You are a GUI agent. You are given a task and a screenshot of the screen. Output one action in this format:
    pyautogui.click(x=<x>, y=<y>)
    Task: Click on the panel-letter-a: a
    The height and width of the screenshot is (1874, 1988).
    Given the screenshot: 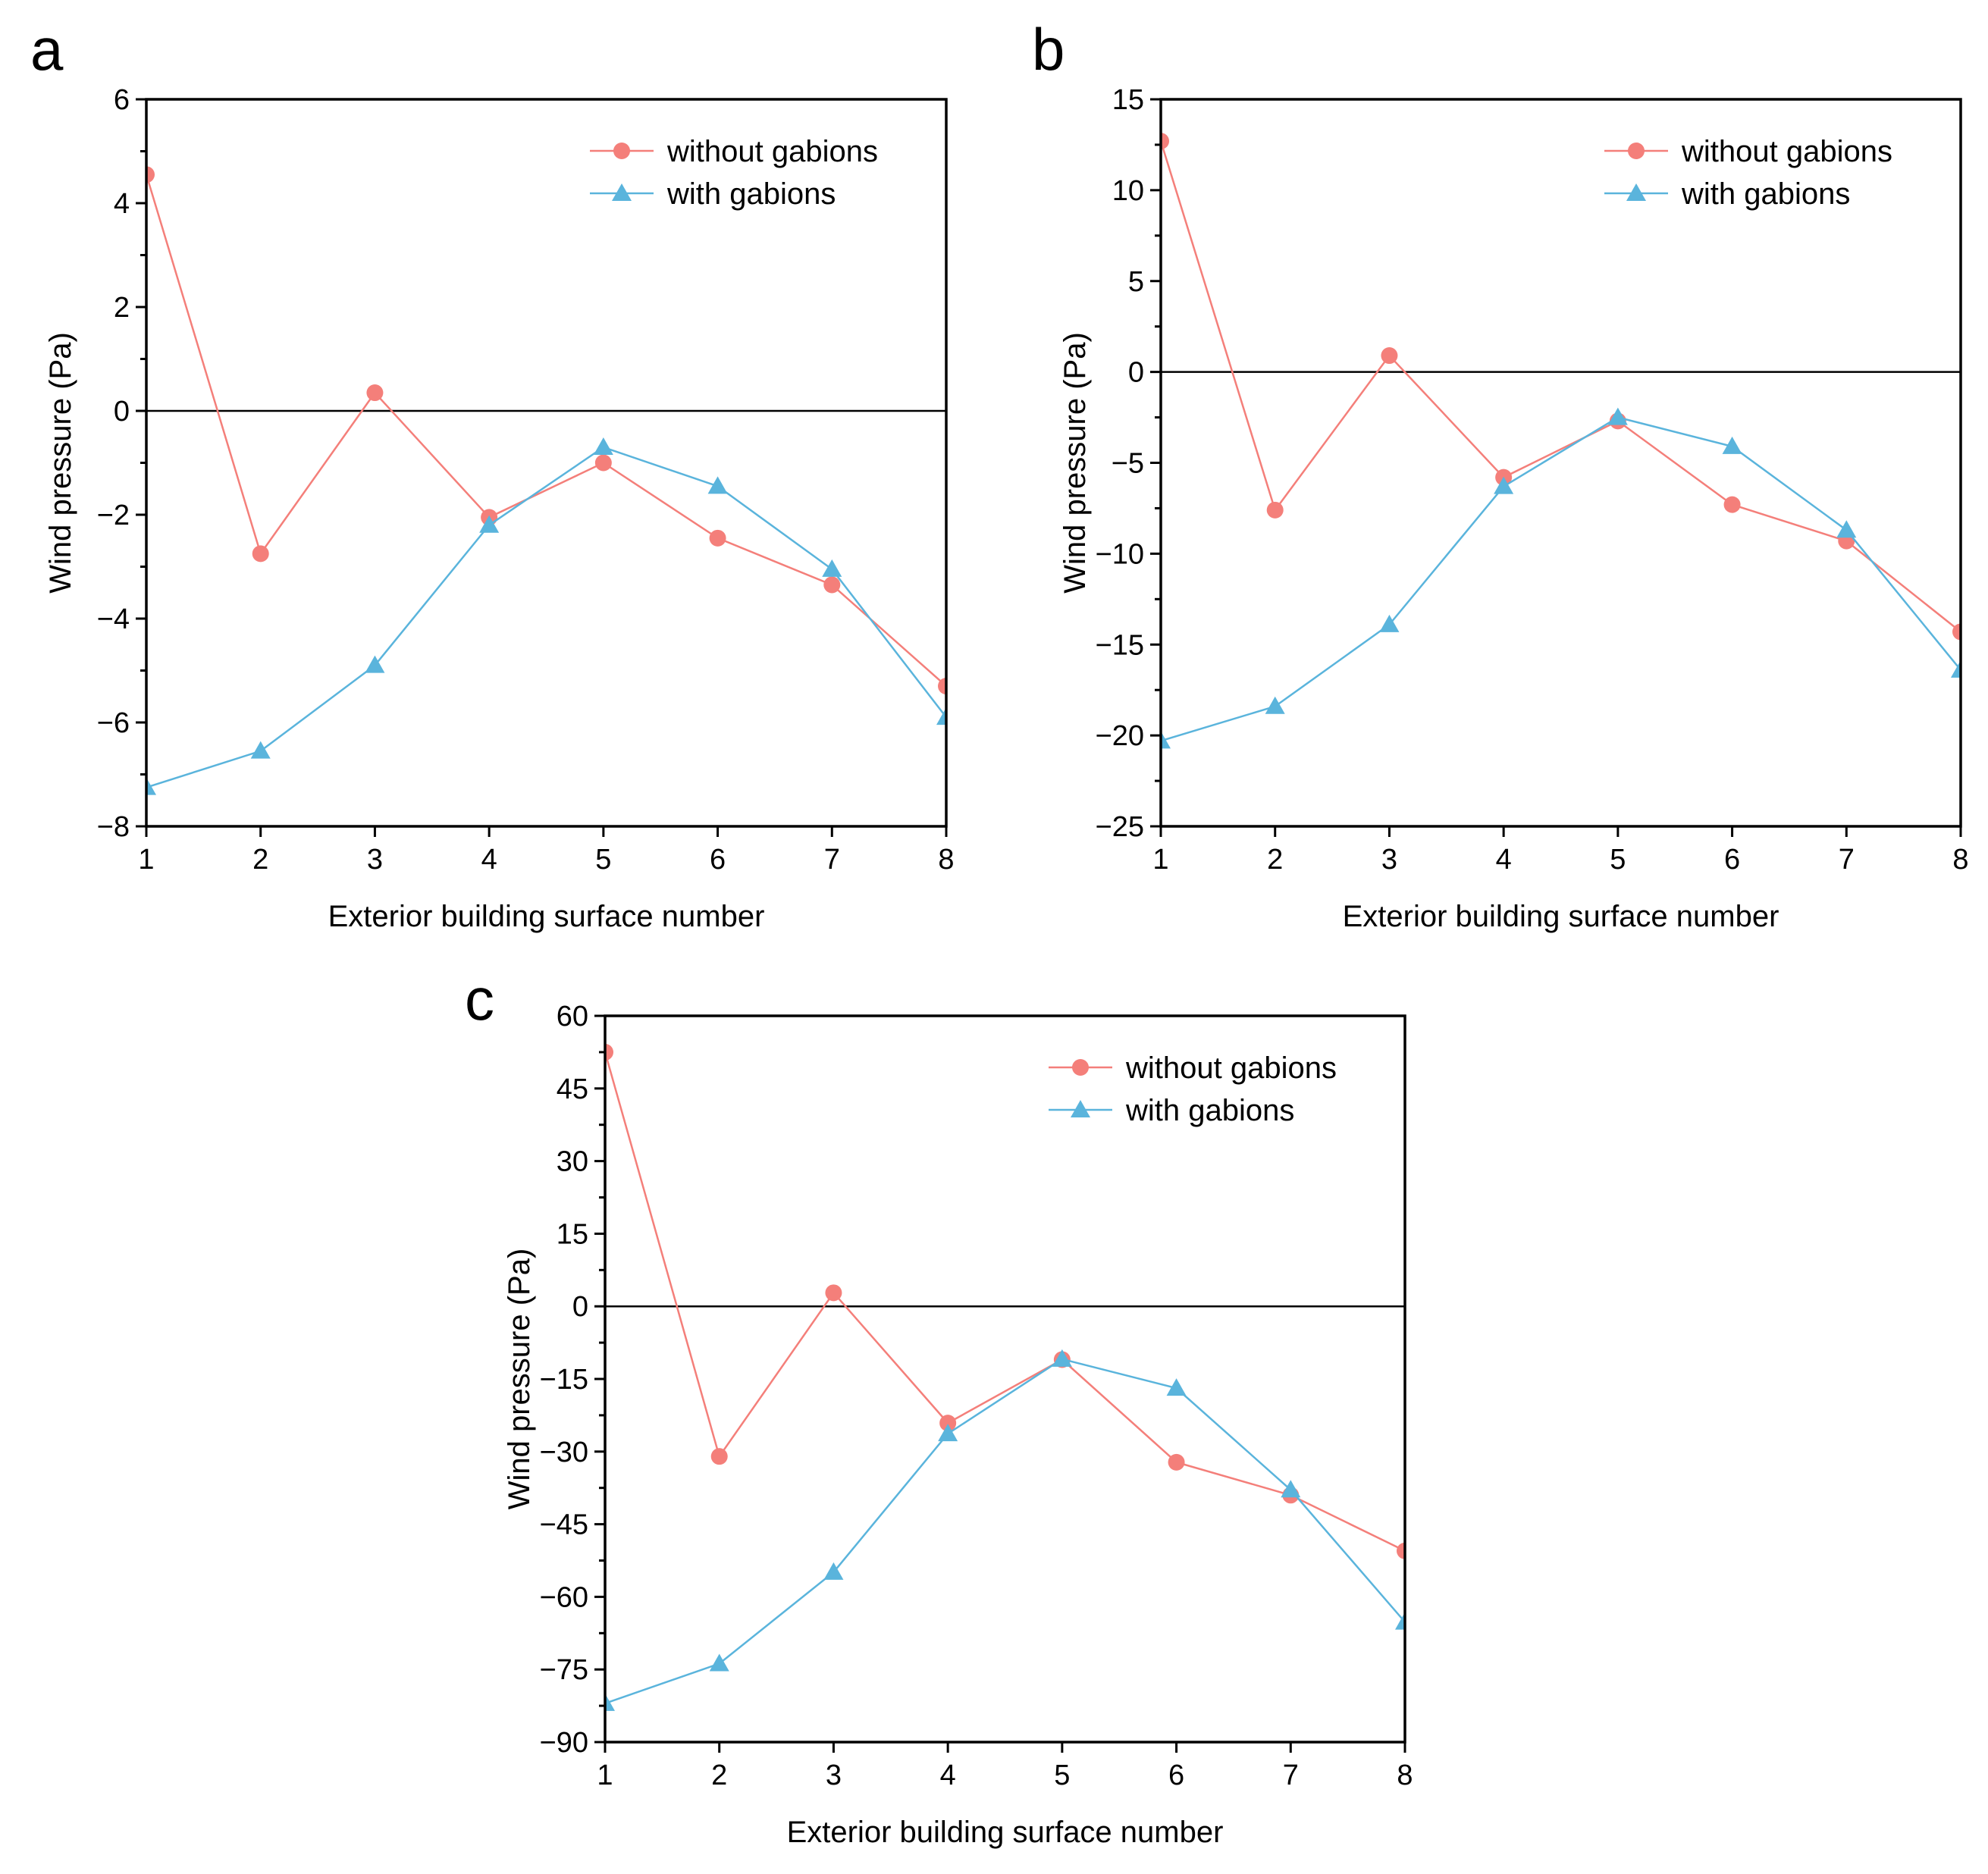 What is the action you would take?
    pyautogui.click(x=47, y=49)
    